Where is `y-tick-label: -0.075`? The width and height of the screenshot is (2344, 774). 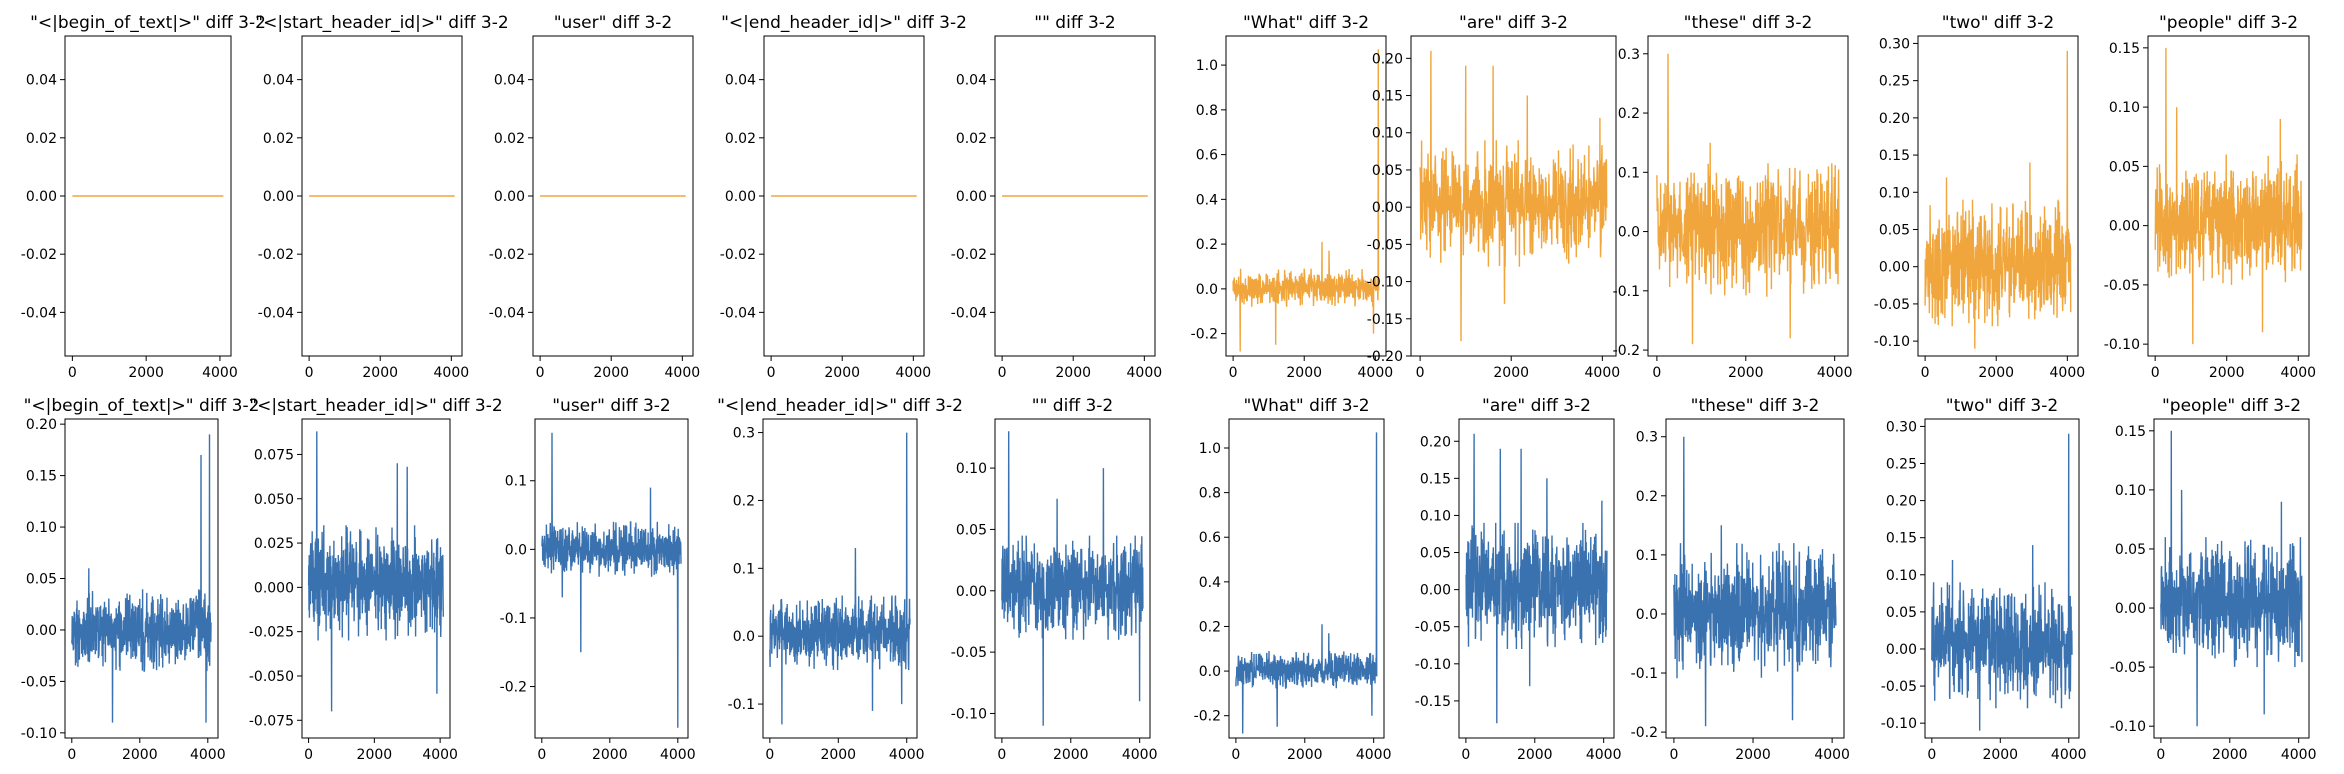
y-tick-label: -0.075 is located at coordinates (271, 721).